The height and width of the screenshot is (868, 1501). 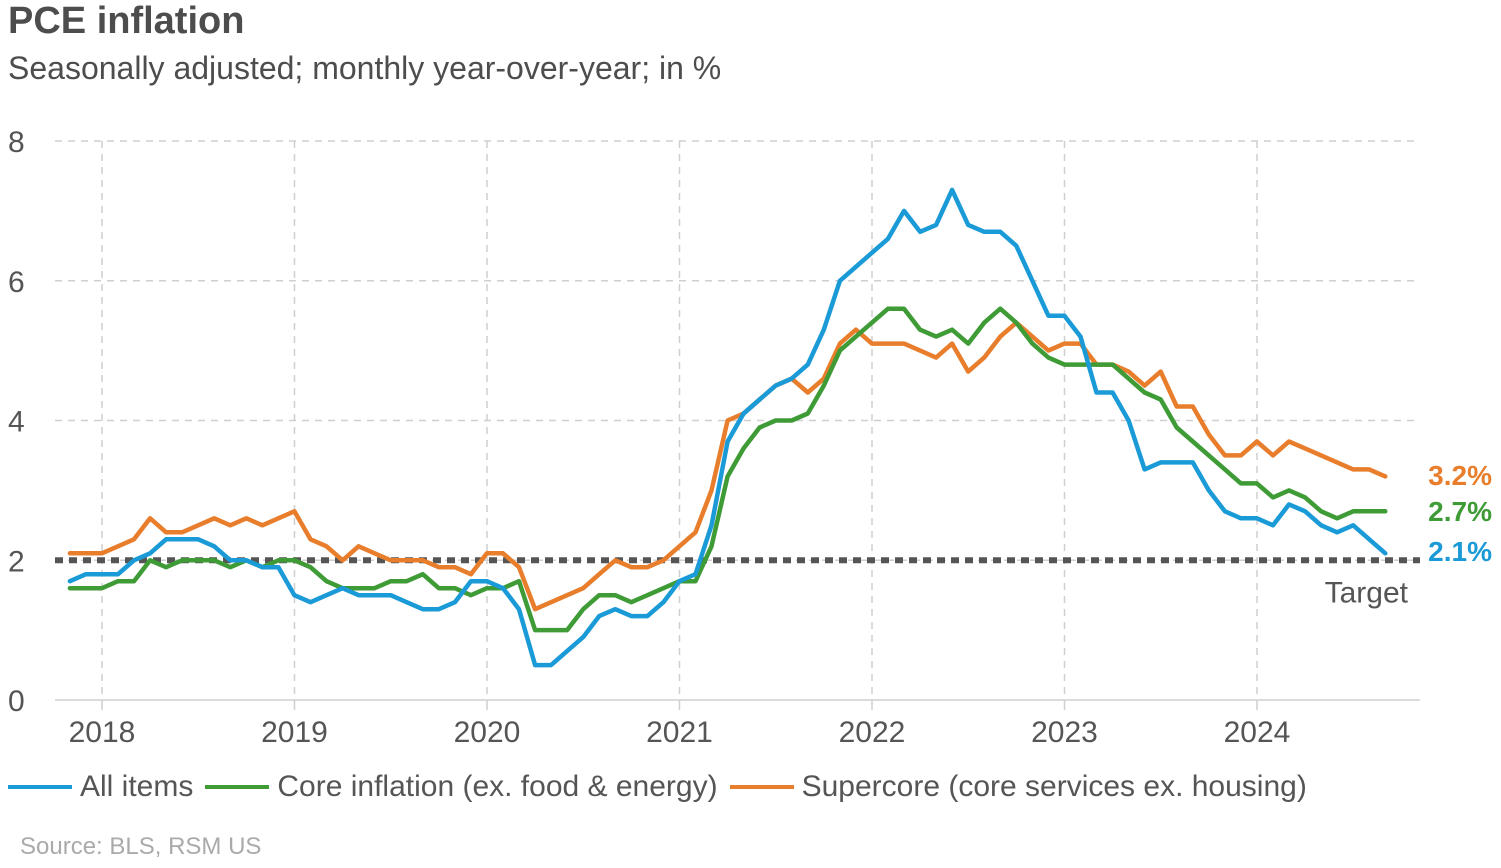 I want to click on legend-item-core: Core inflation (ex. food & energy), so click(x=461, y=787).